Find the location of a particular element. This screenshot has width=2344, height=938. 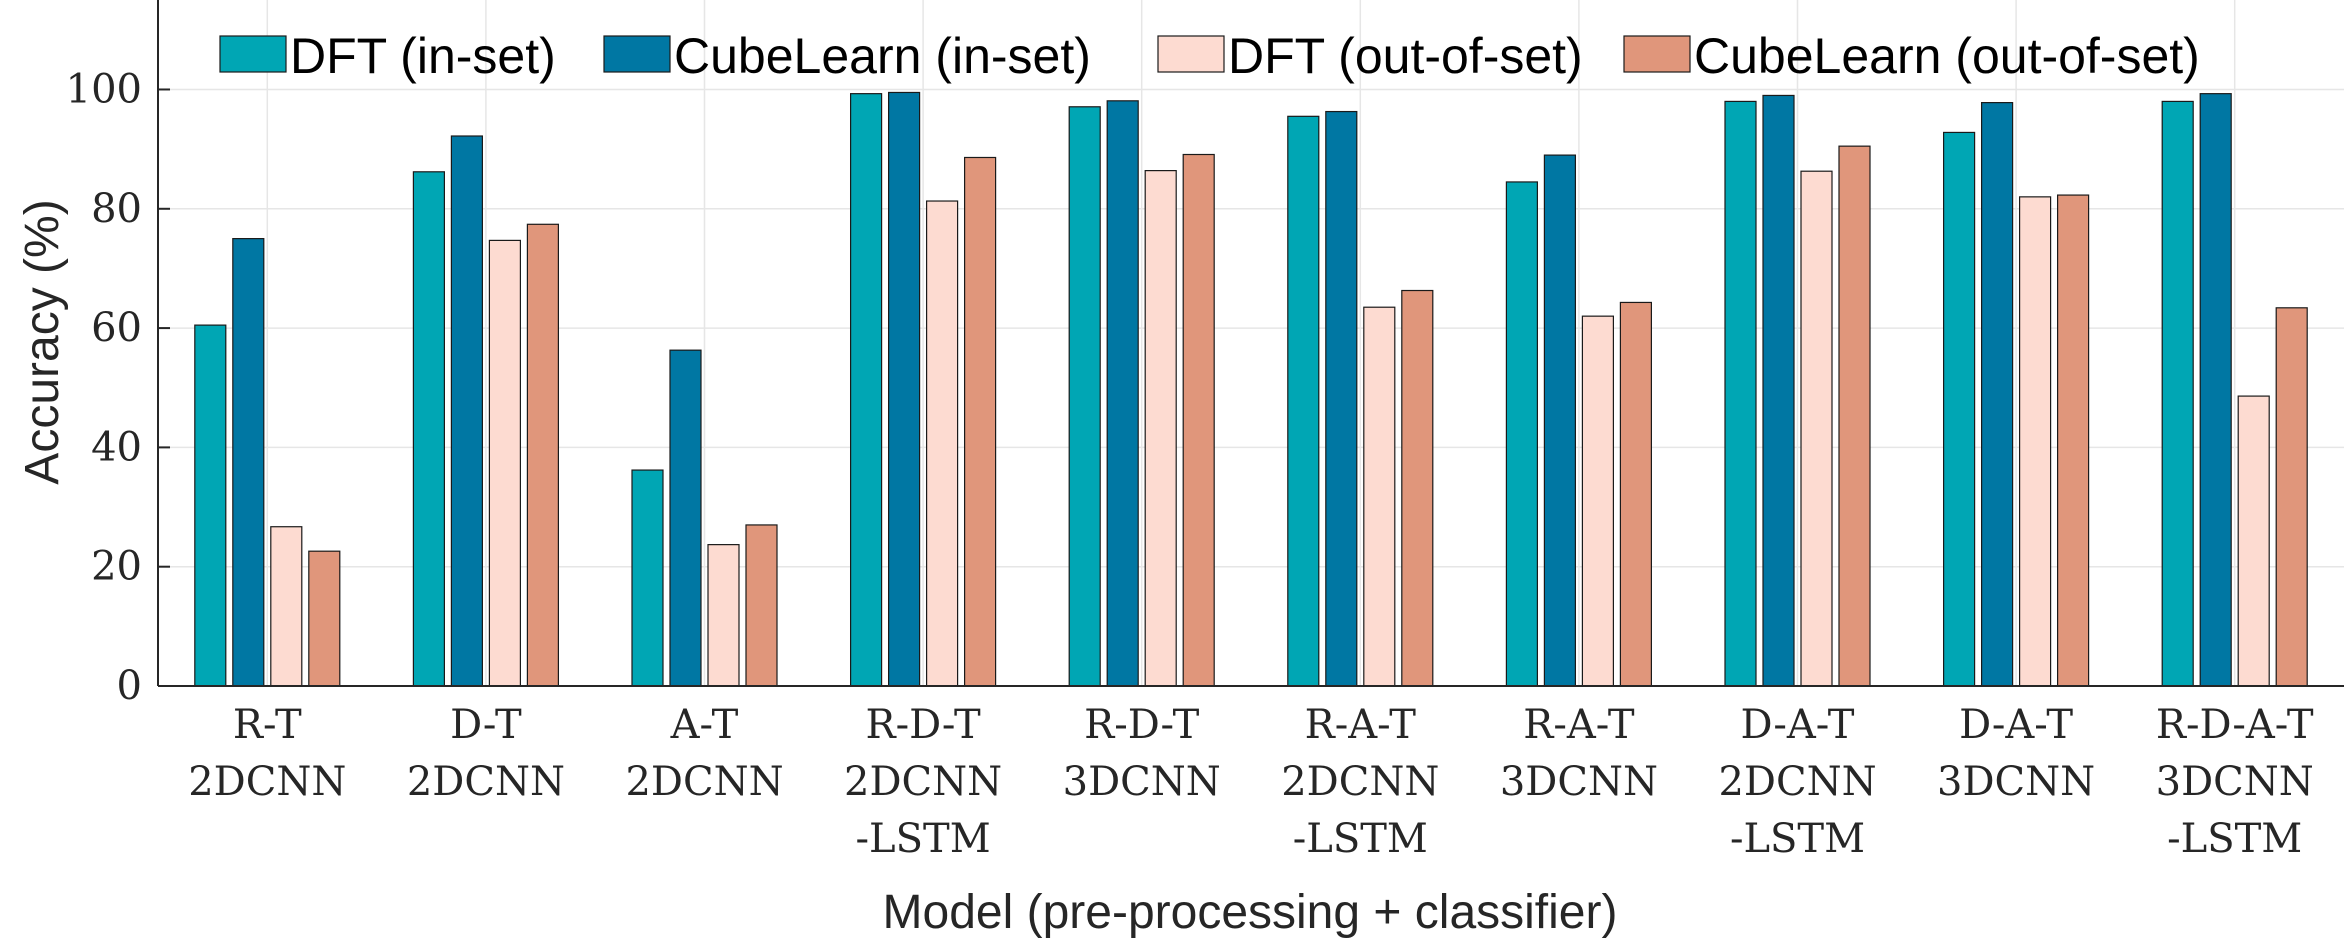

y-tick-label: 60 is located at coordinates (116, 328).